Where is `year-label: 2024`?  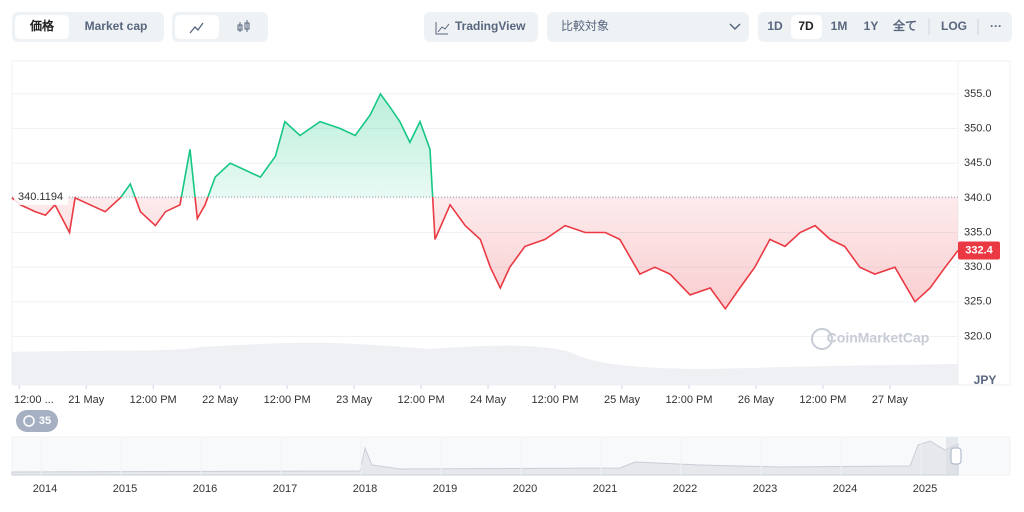 year-label: 2024 is located at coordinates (845, 489).